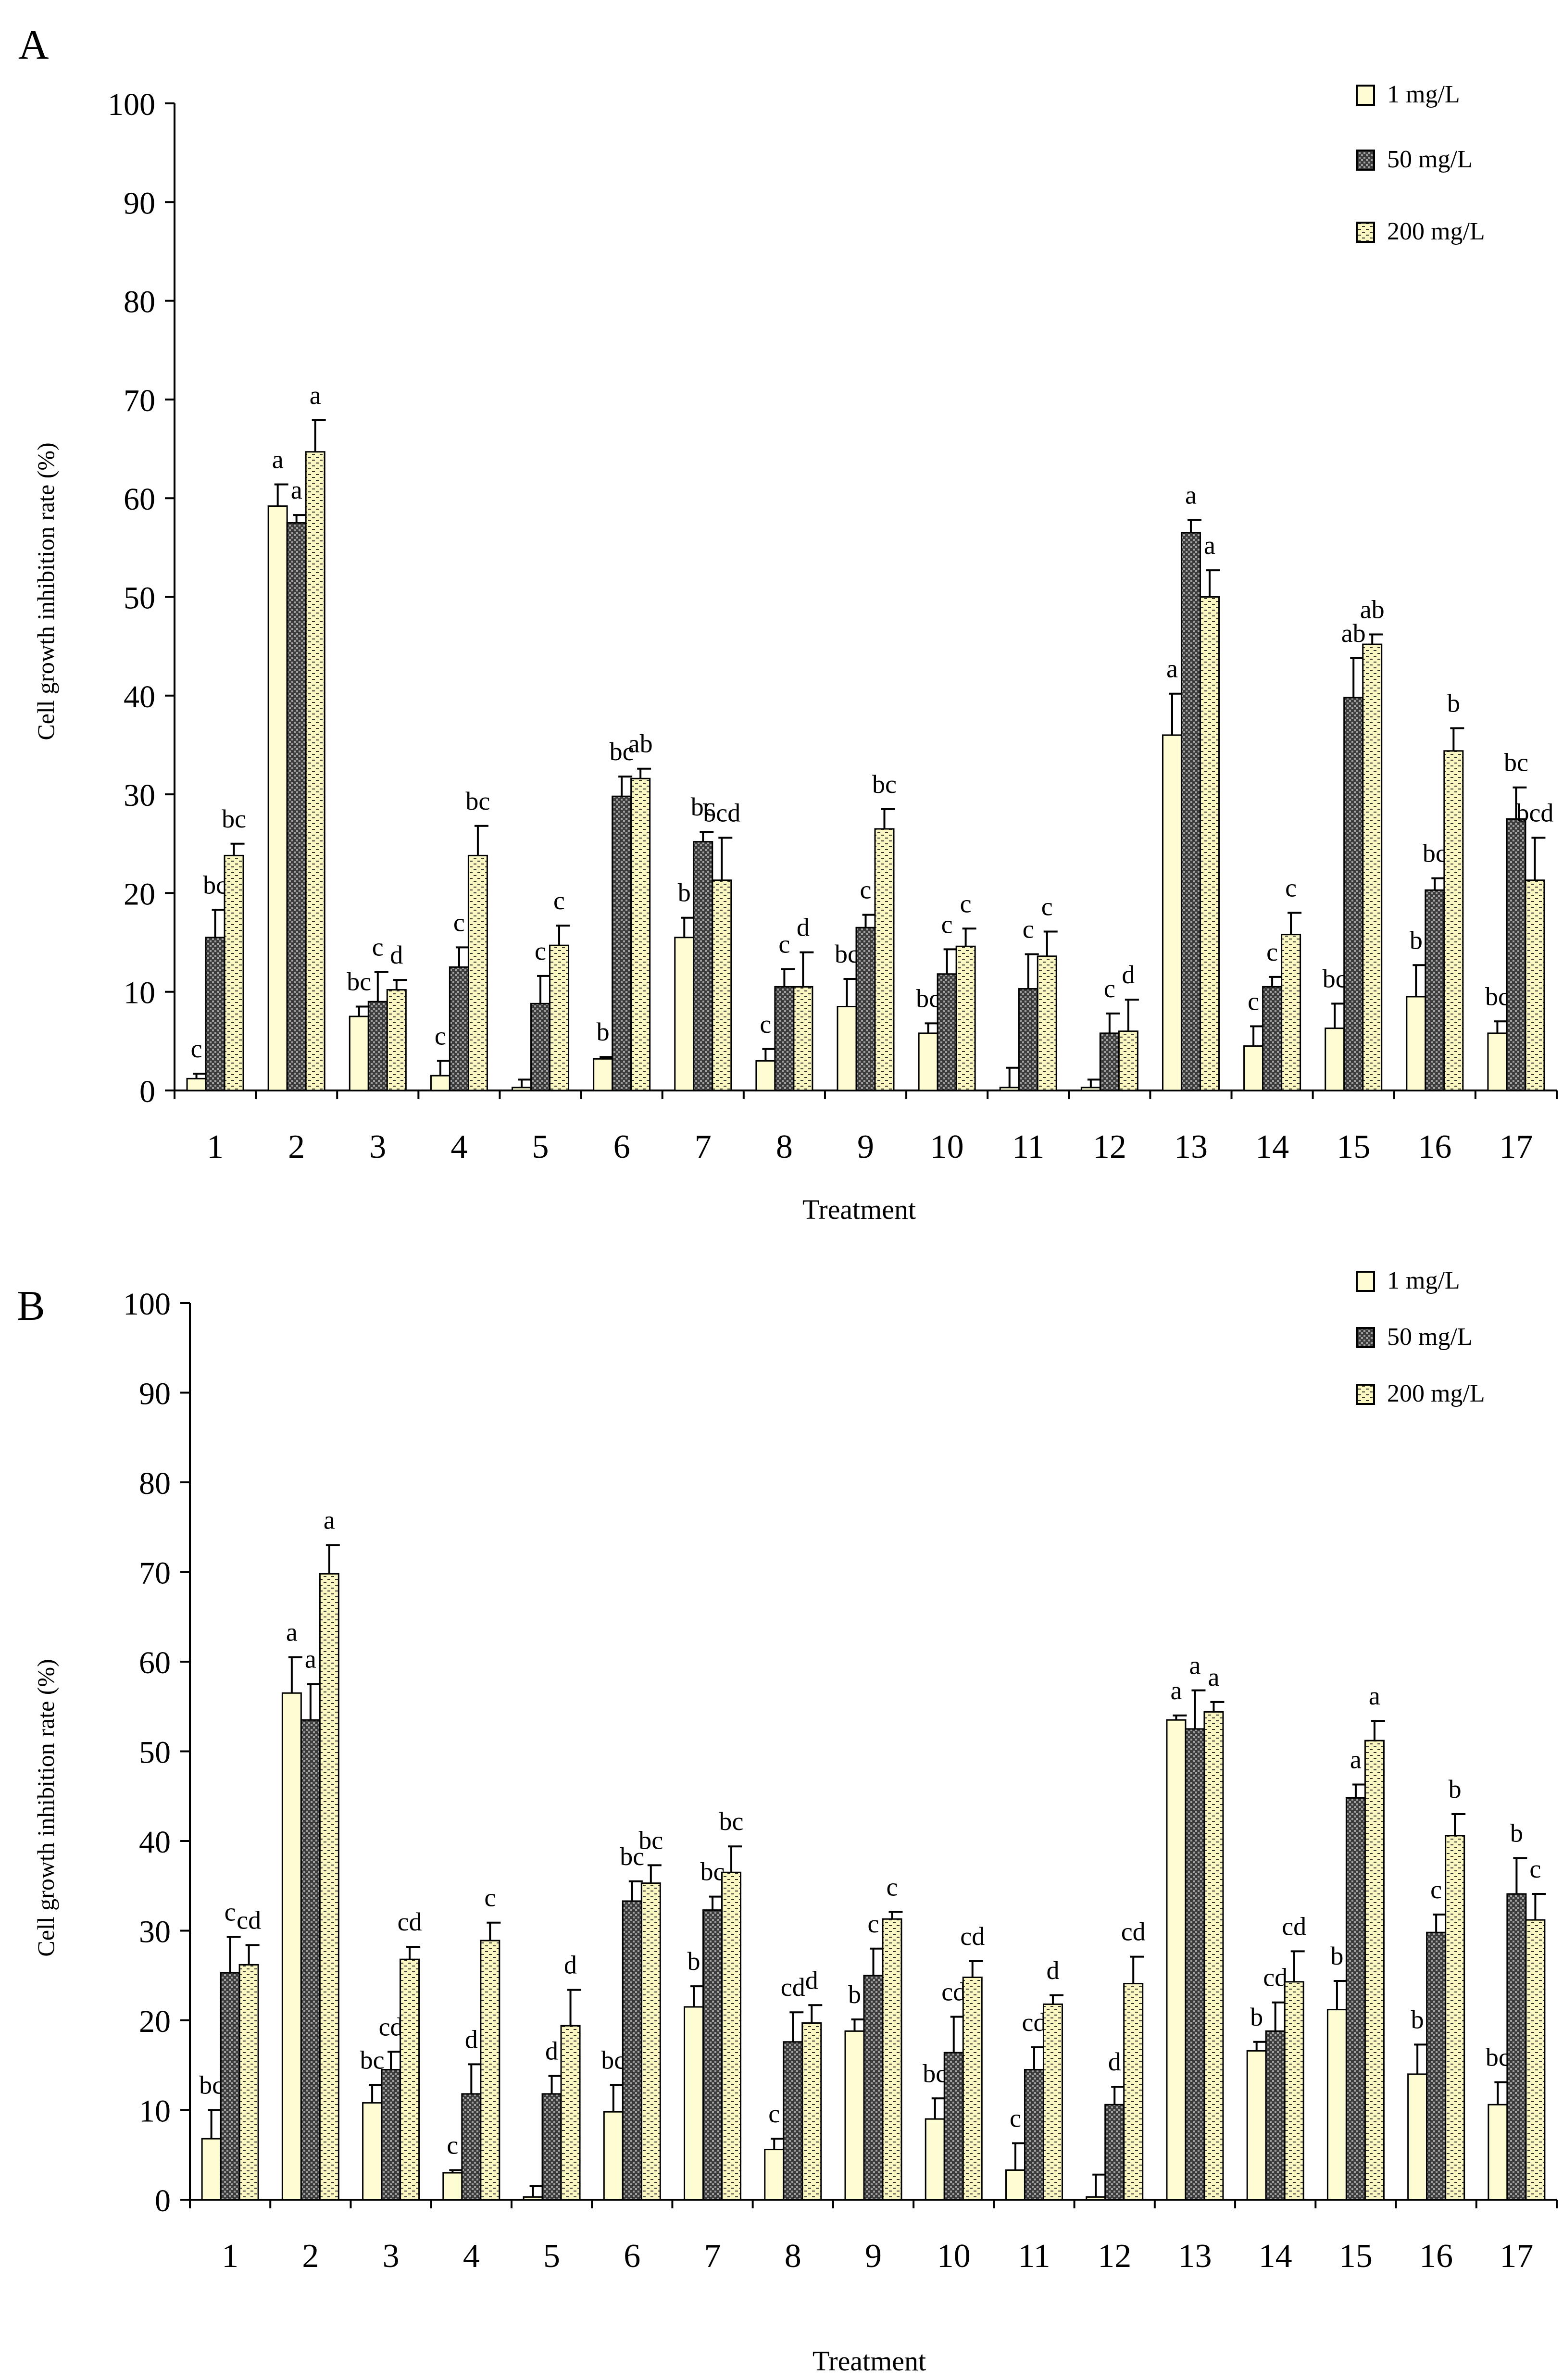 The image size is (1563, 2380). What do you see at coordinates (859, 1209) in the screenshot?
I see `panel-a-x-axis-title: Treatment` at bounding box center [859, 1209].